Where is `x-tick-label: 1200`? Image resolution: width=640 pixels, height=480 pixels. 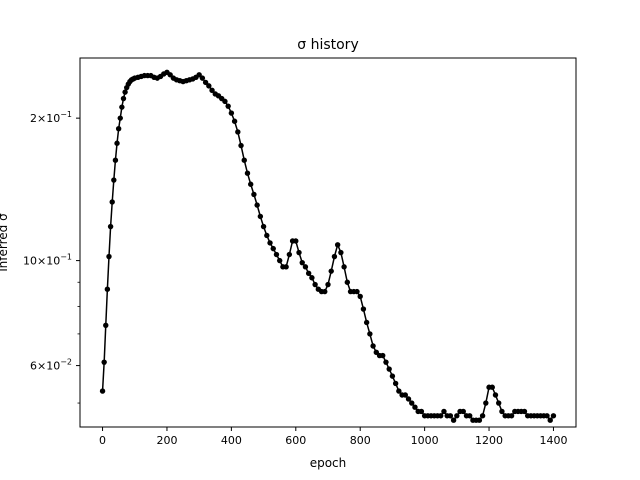 x-tick-label: 1200 is located at coordinates (489, 440).